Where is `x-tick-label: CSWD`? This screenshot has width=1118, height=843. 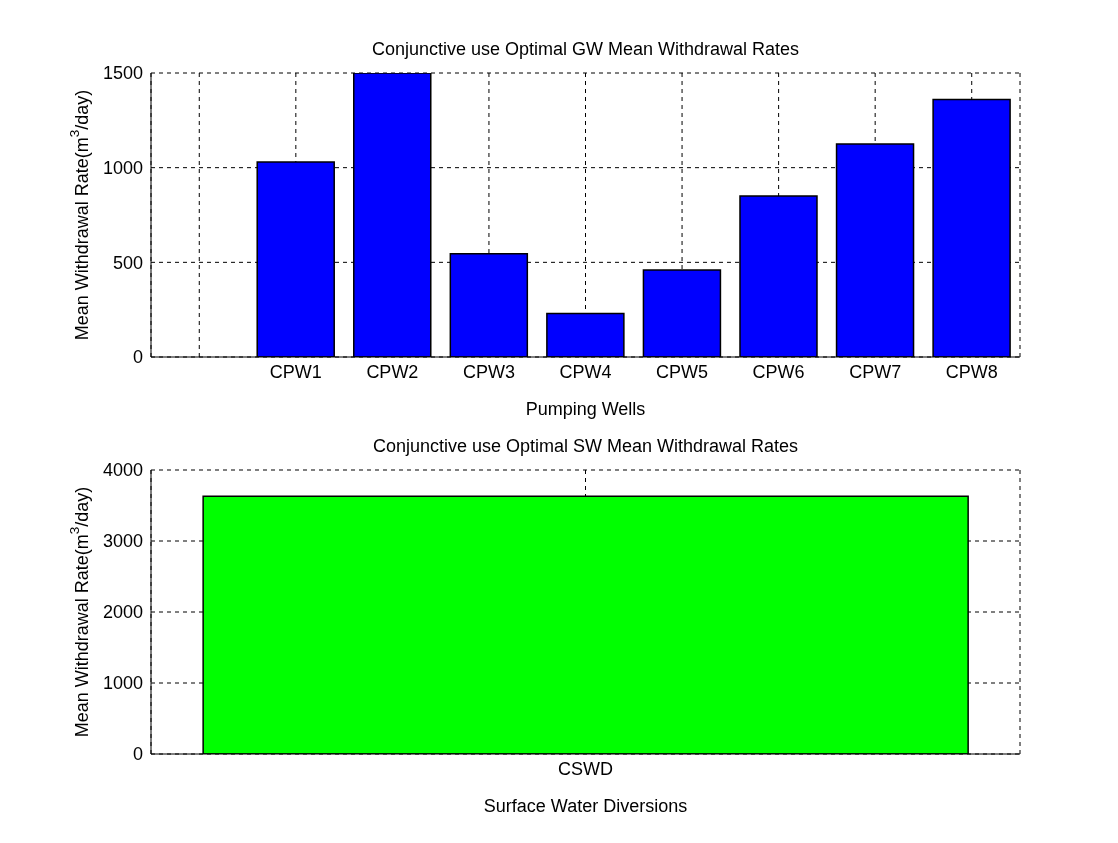
x-tick-label: CSWD is located at coordinates (585, 768).